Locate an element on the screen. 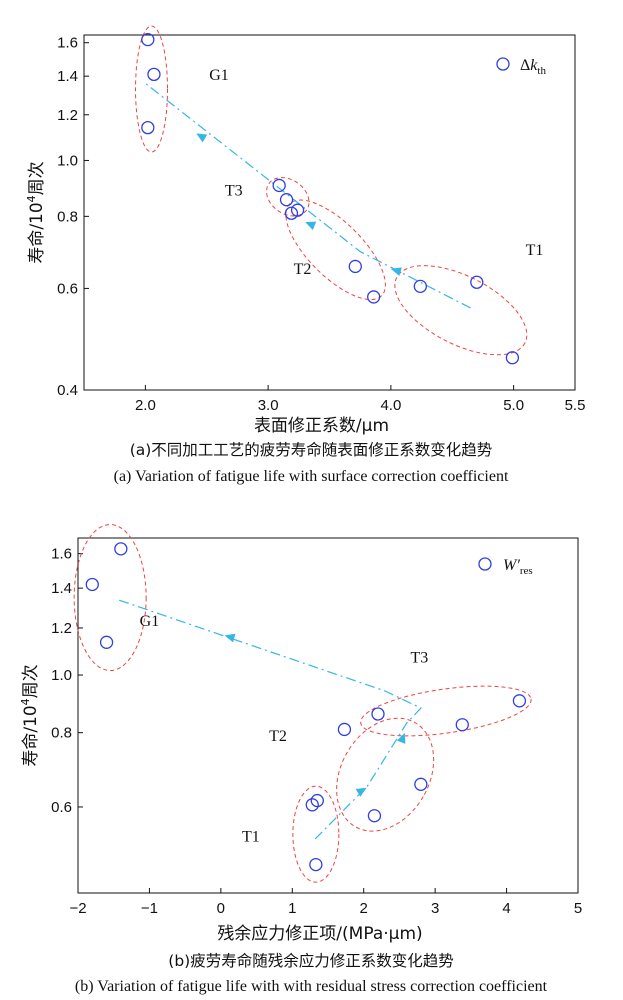 Image resolution: width=623 pixels, height=1000 pixels. x-tick-label: 4.0 is located at coordinates (390, 405).